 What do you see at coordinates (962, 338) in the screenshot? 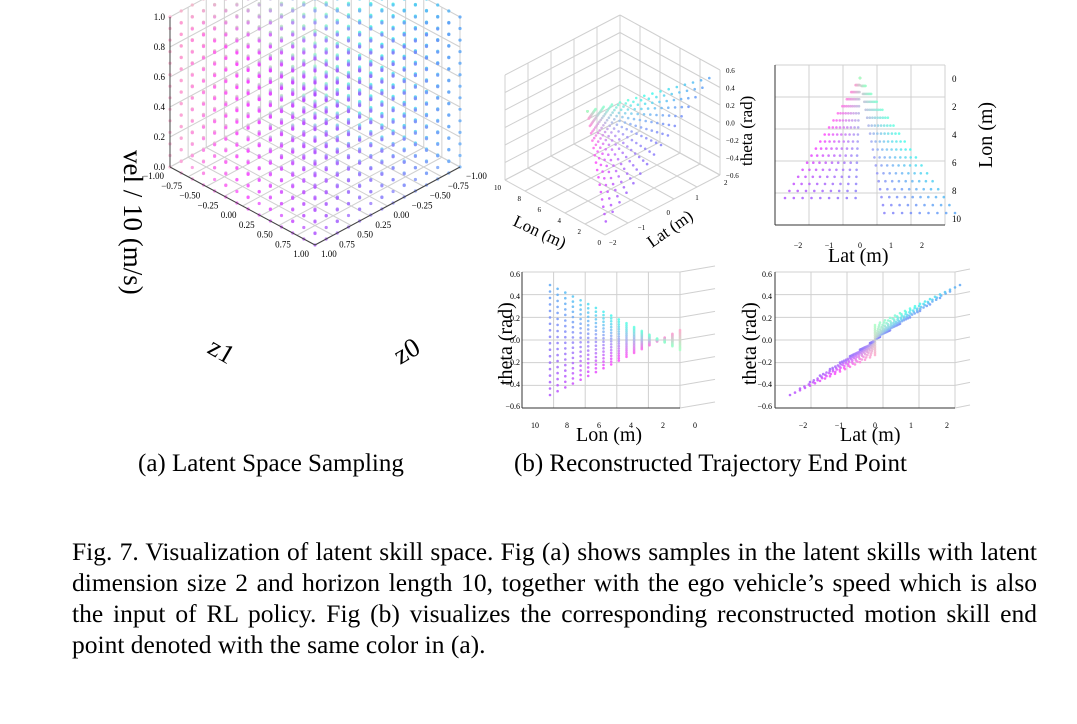
I see `grid-line` at bounding box center [962, 338].